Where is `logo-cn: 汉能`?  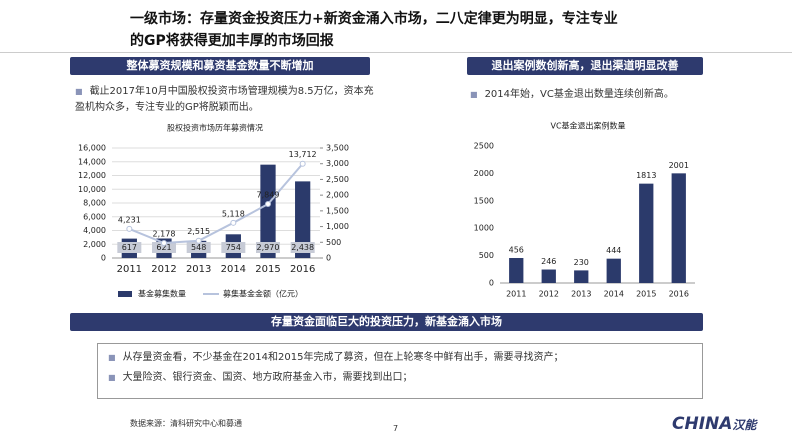
logo-cn: 汉能 is located at coordinates (744, 425).